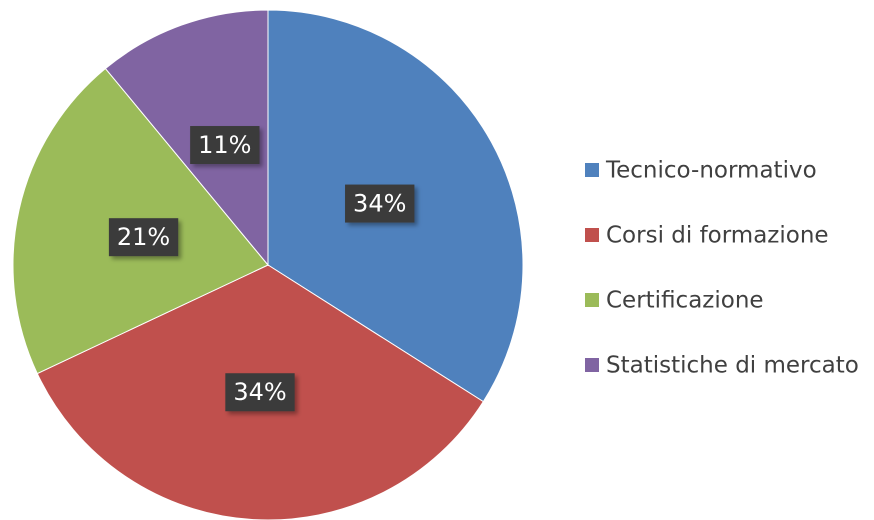 This screenshot has height=520, width=874. Describe the element at coordinates (186, 138) in the screenshot. I see `pie-slice` at that location.